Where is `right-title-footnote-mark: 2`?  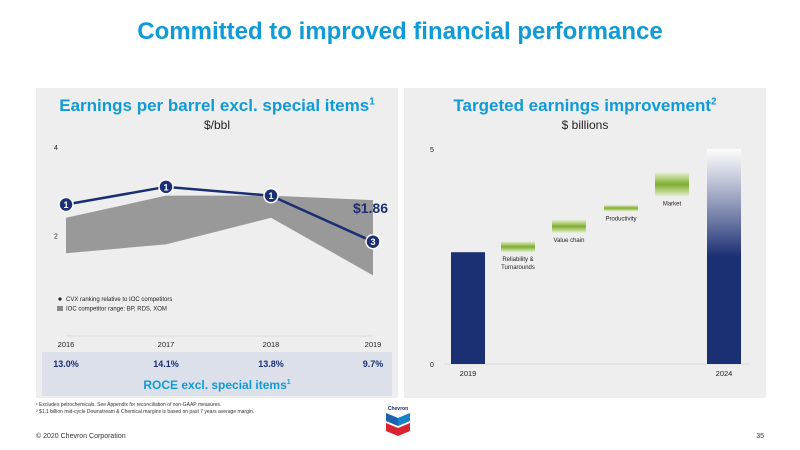 right-title-footnote-mark: 2 is located at coordinates (714, 102).